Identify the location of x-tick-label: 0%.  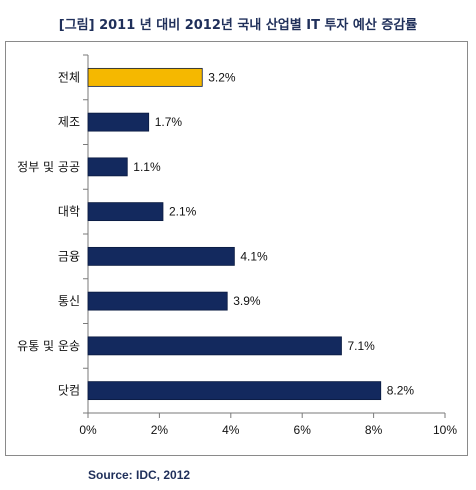
(88, 430).